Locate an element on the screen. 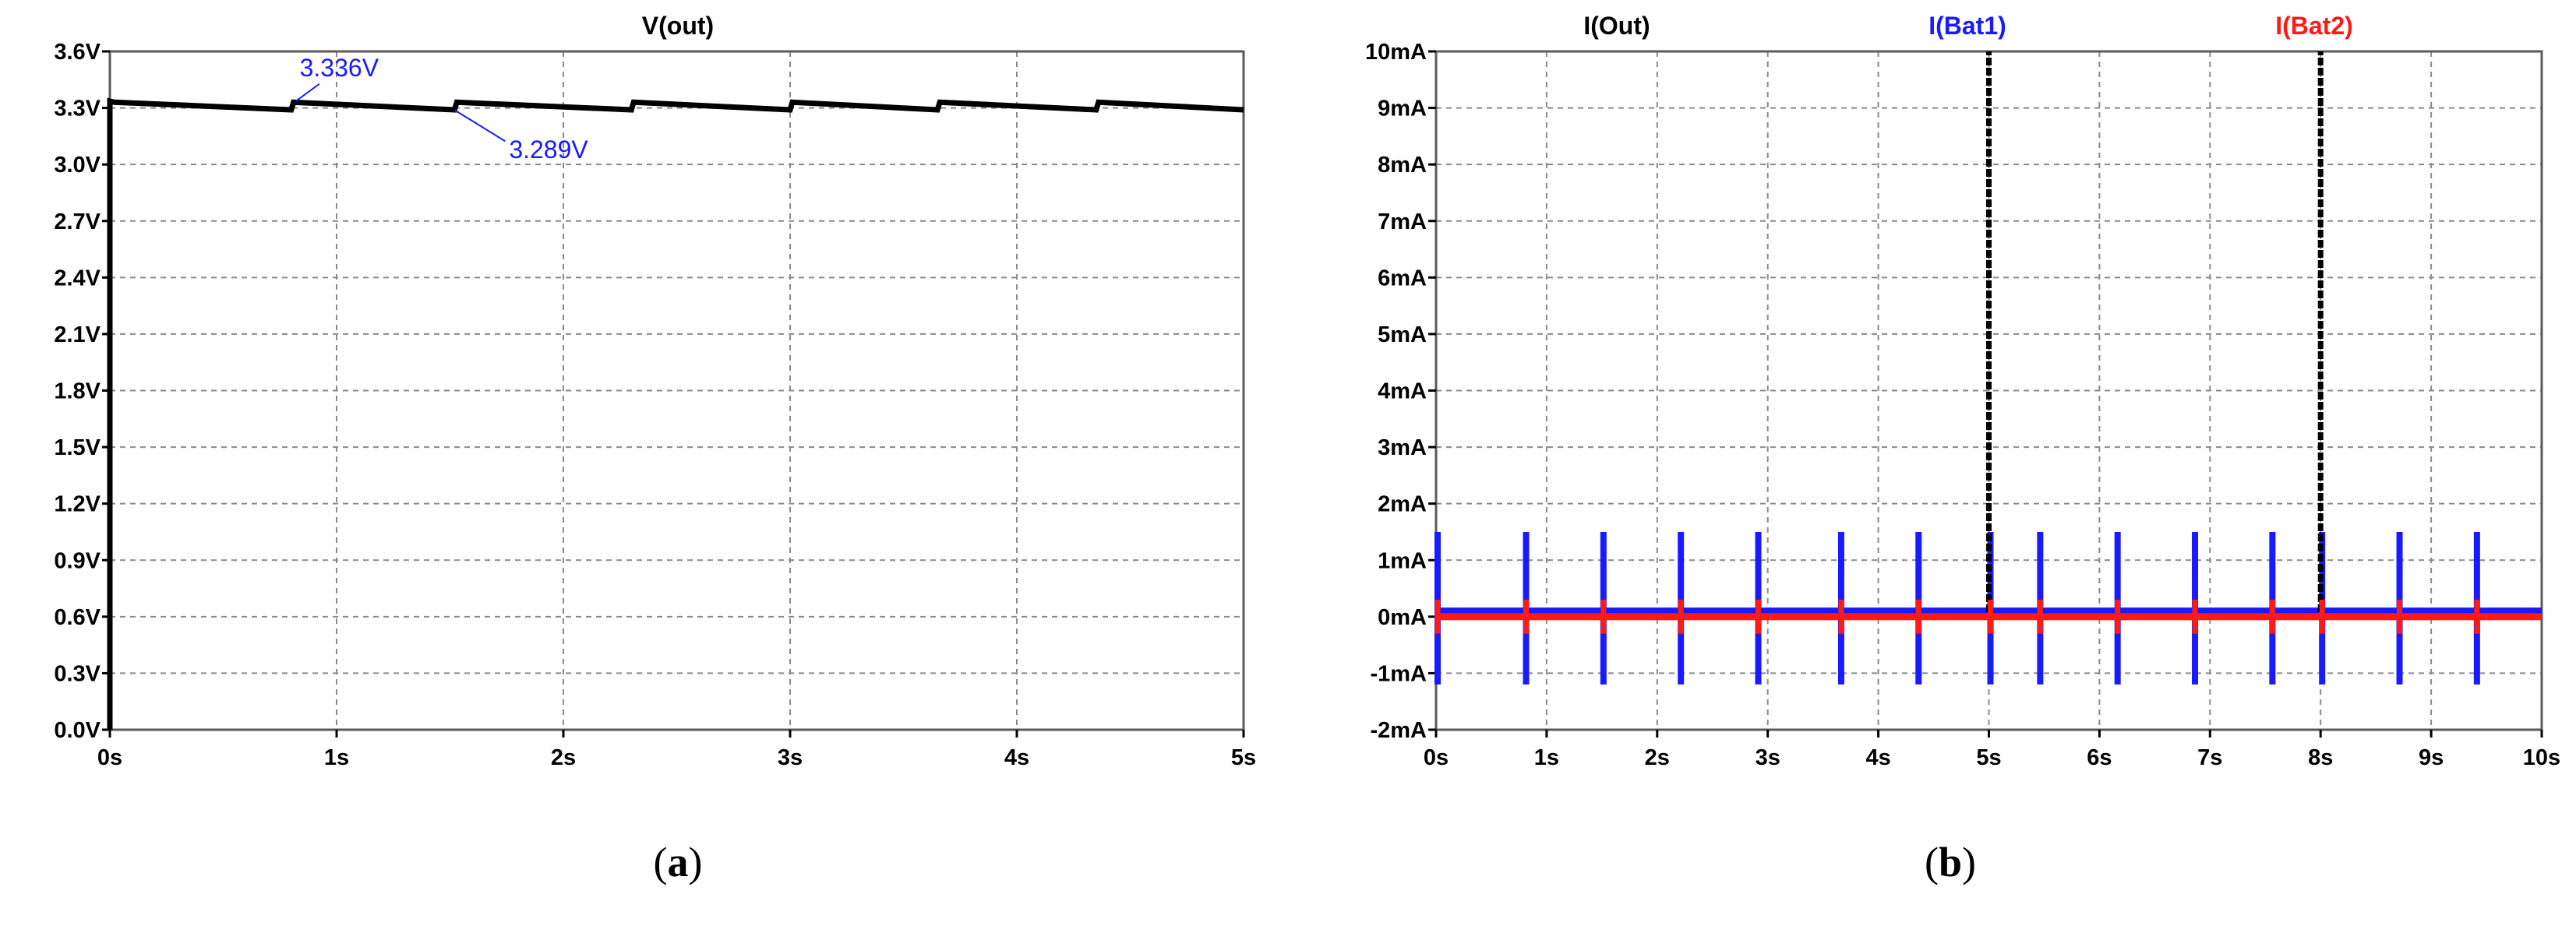 Image resolution: width=2576 pixels, height=933 pixels. x-tick-label: 9s is located at coordinates (2431, 757).